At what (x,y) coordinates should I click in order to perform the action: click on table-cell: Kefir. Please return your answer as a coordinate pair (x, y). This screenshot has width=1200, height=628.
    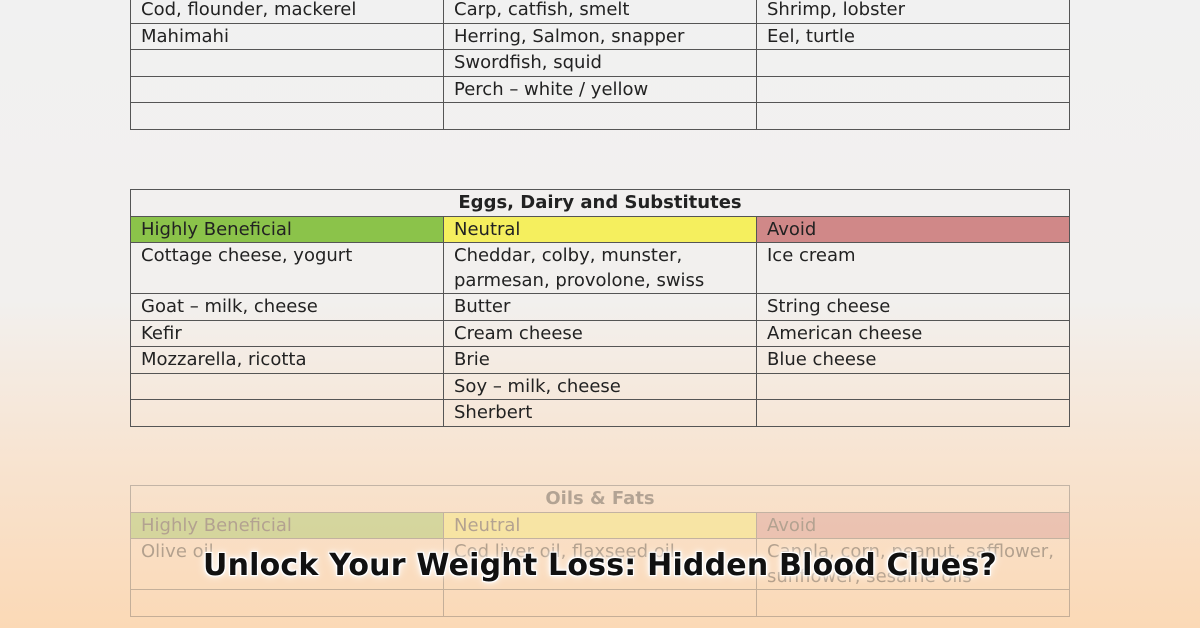
    Looking at the image, I should click on (287, 333).